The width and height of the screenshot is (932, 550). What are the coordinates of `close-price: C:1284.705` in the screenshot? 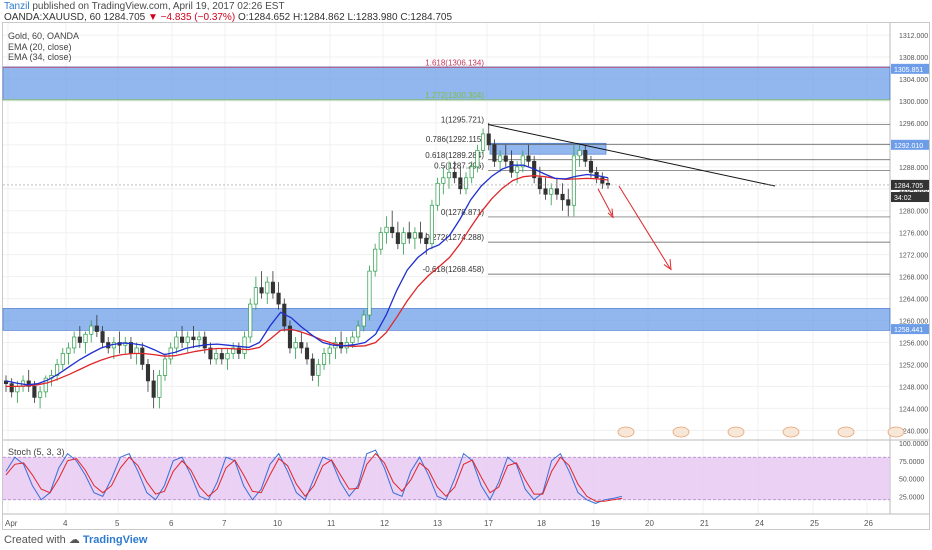 It's located at (426, 17).